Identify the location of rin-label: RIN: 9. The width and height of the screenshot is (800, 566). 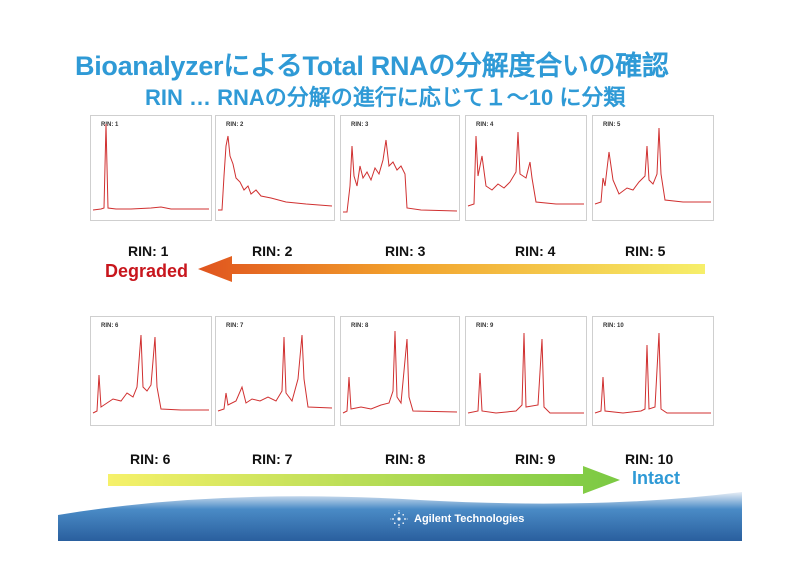
(535, 459).